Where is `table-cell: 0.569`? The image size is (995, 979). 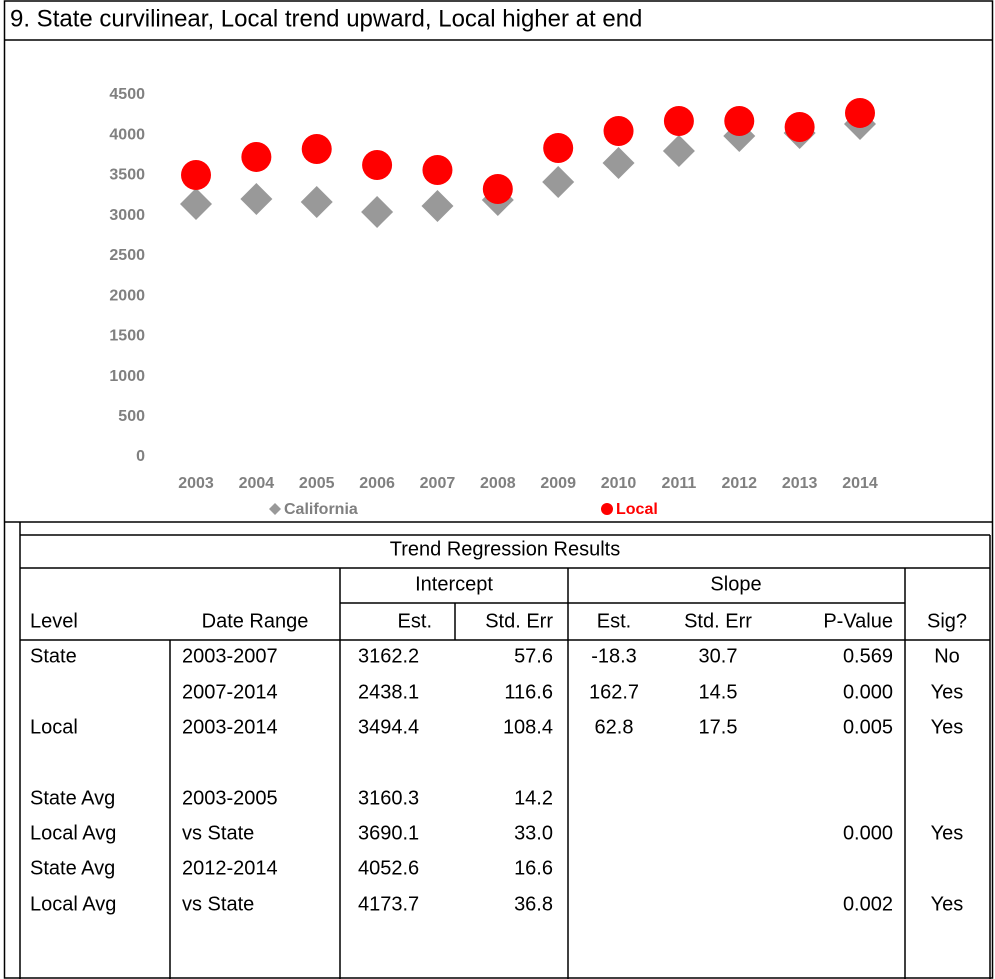 table-cell: 0.569 is located at coordinates (868, 656).